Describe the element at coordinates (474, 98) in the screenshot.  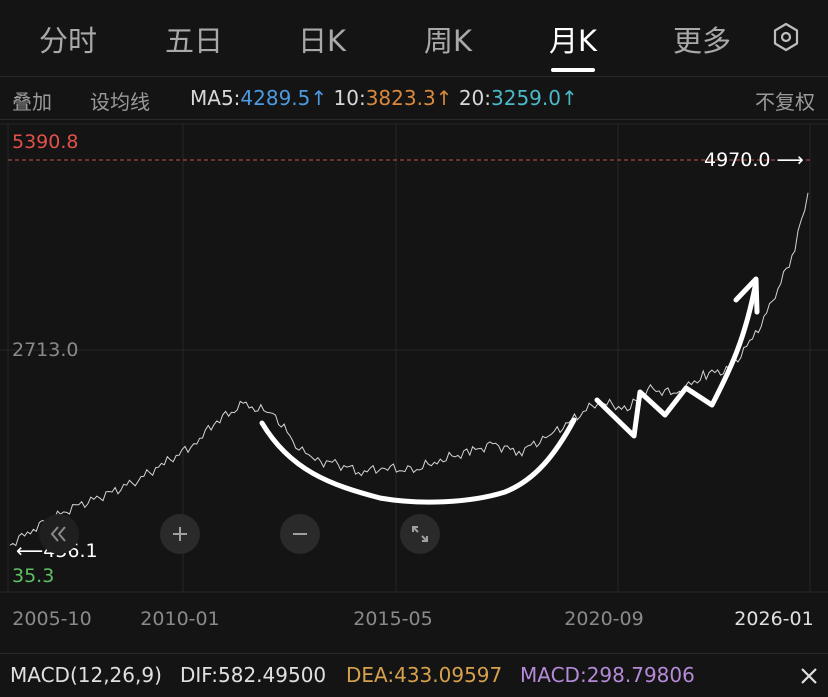
I see `ma20-label: 20:` at that location.